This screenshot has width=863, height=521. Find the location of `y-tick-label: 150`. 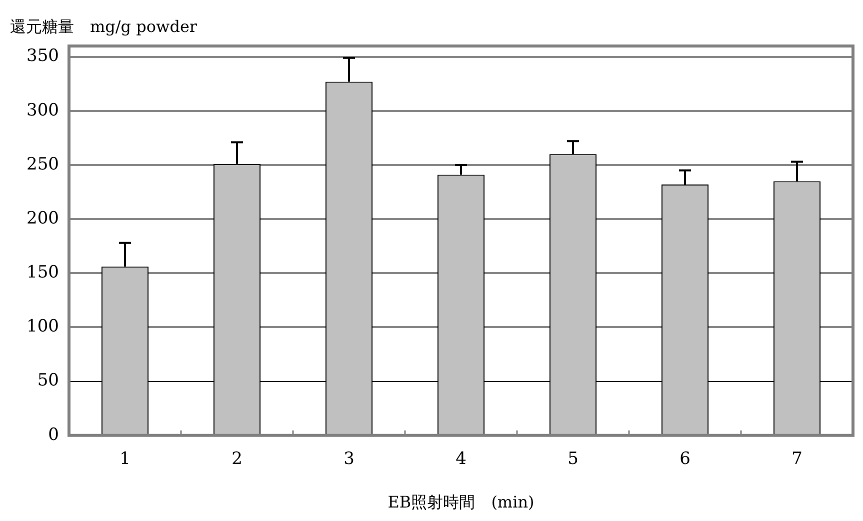

y-tick-label: 150 is located at coordinates (42, 272).